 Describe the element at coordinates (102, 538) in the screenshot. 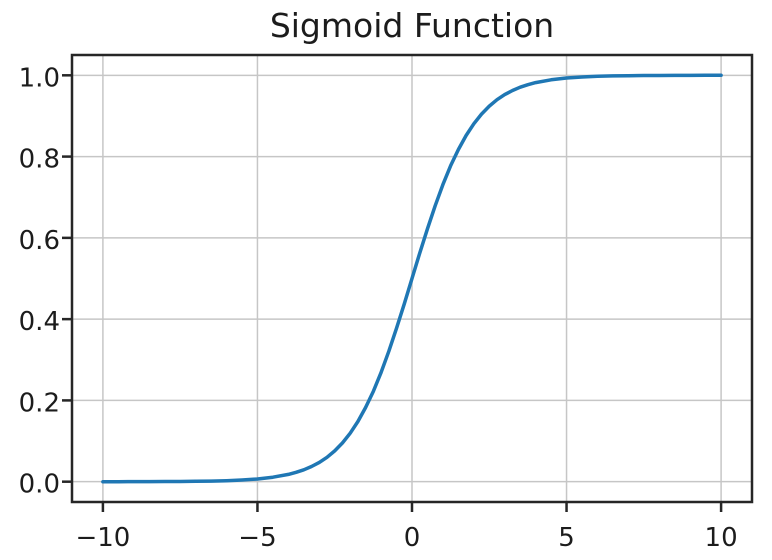

I see `x-tick-label: −10` at that location.